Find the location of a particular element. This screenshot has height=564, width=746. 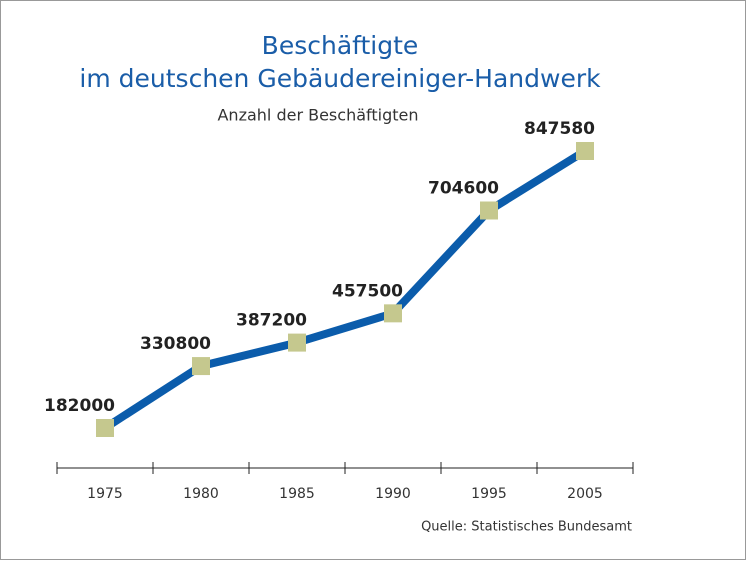

data-label: 704600 is located at coordinates (463, 189).